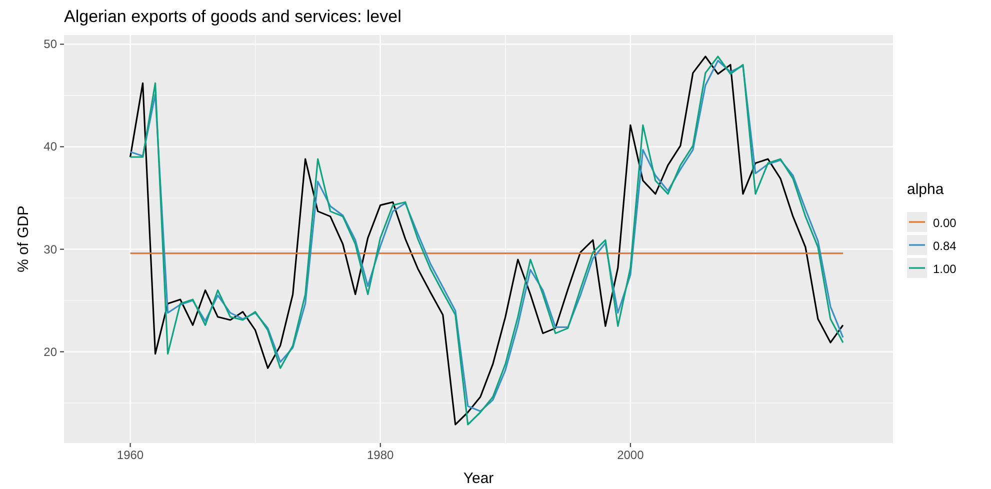 The image size is (991, 489). Describe the element at coordinates (478, 478) in the screenshot. I see `x-axis-title: Year` at that location.